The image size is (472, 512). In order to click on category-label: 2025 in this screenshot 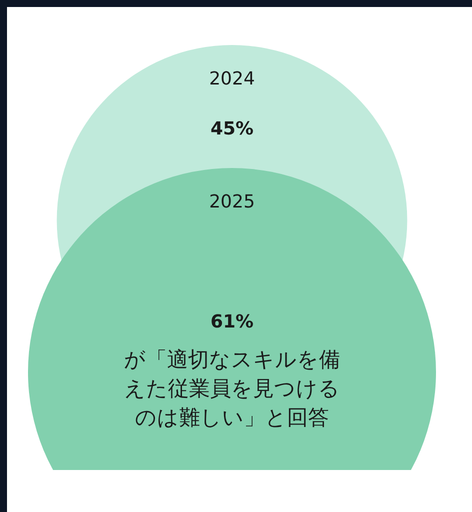, I will do `click(232, 202)`.